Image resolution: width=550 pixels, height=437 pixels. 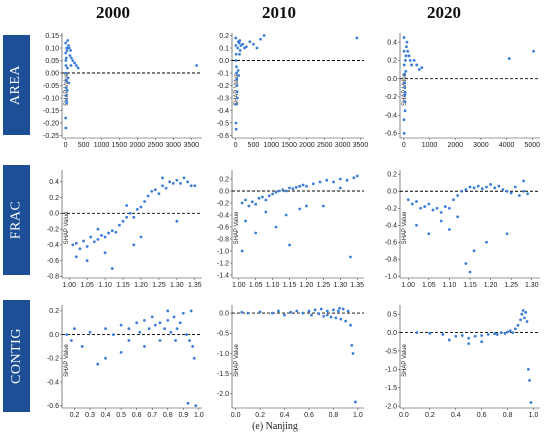 I want to click on y-tick-label: -2.0, so click(x=391, y=406).